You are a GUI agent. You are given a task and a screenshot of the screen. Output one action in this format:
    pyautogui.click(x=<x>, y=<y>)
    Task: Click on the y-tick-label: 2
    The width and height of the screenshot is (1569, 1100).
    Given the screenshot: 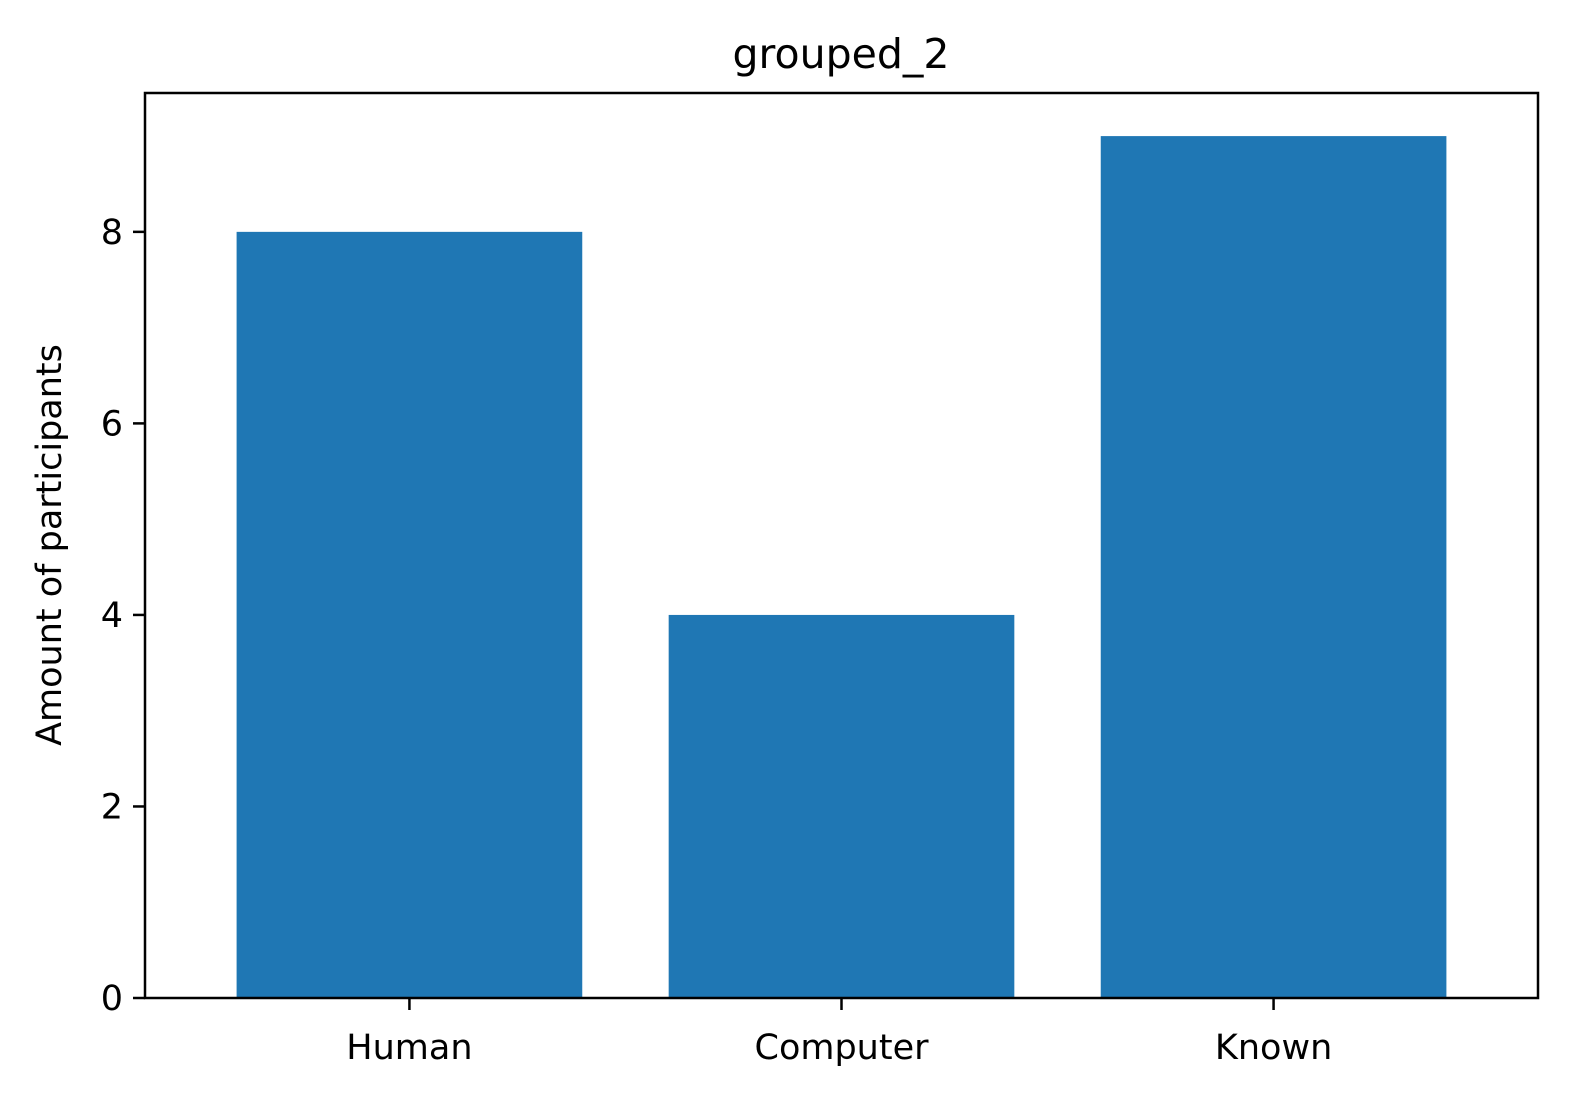 What is the action you would take?
    pyautogui.click(x=112, y=807)
    